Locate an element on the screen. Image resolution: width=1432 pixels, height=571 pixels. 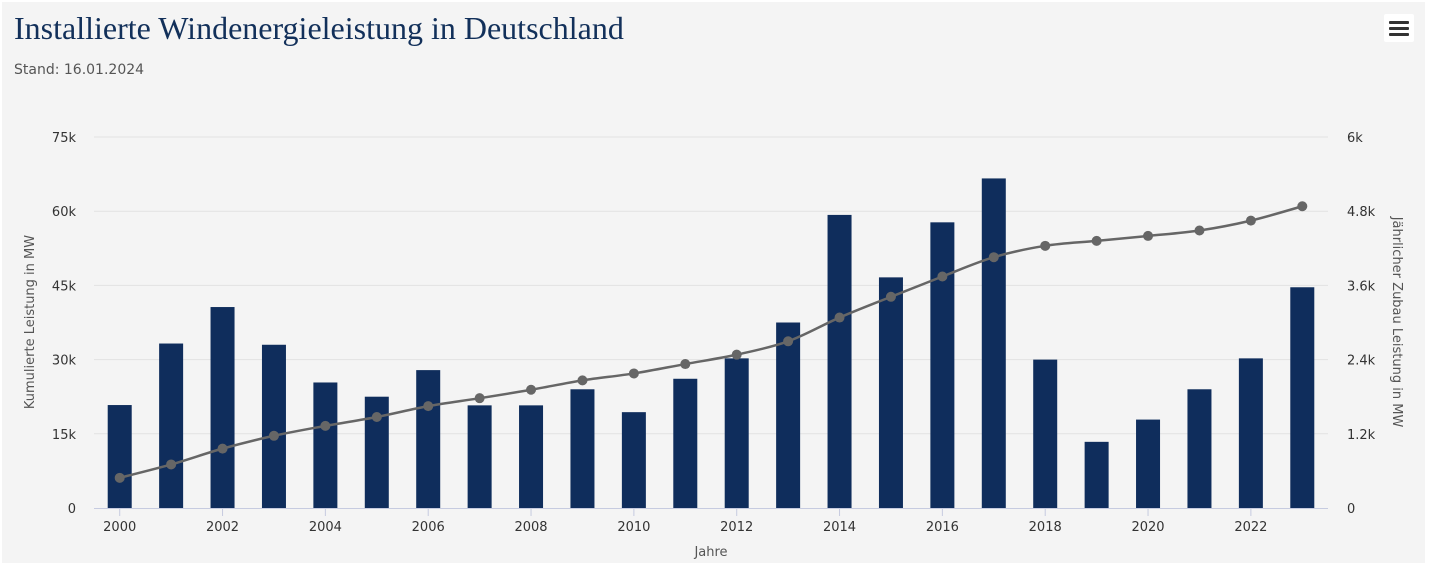
y-tick-label: 45k is located at coordinates (64, 286).